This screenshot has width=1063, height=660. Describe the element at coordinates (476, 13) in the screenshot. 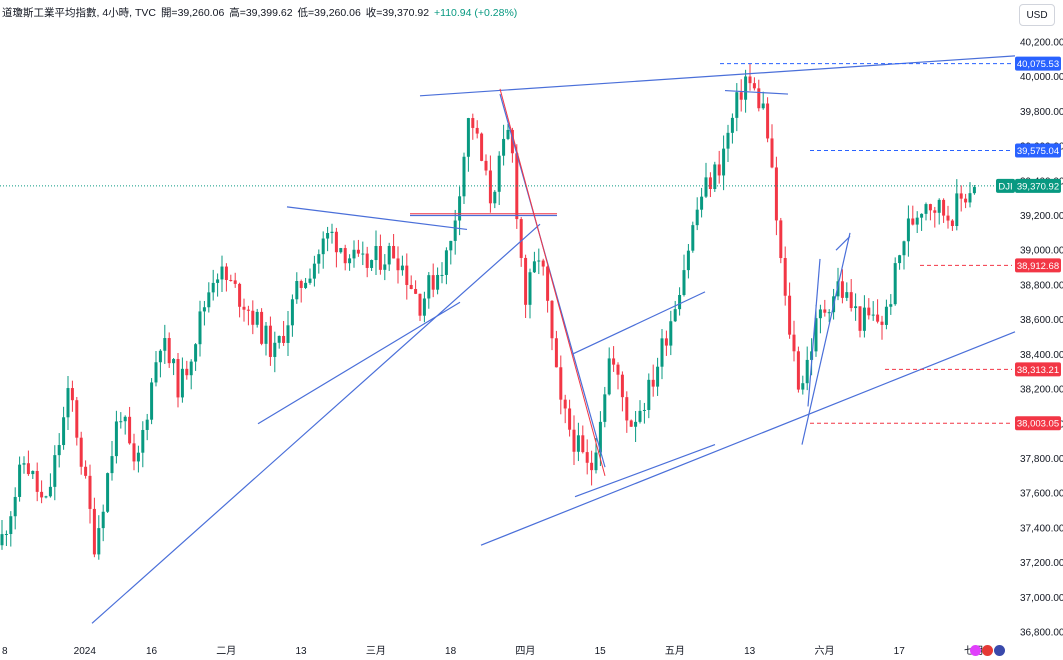

I see `change-value: +110.94 (+0.28%)` at that location.